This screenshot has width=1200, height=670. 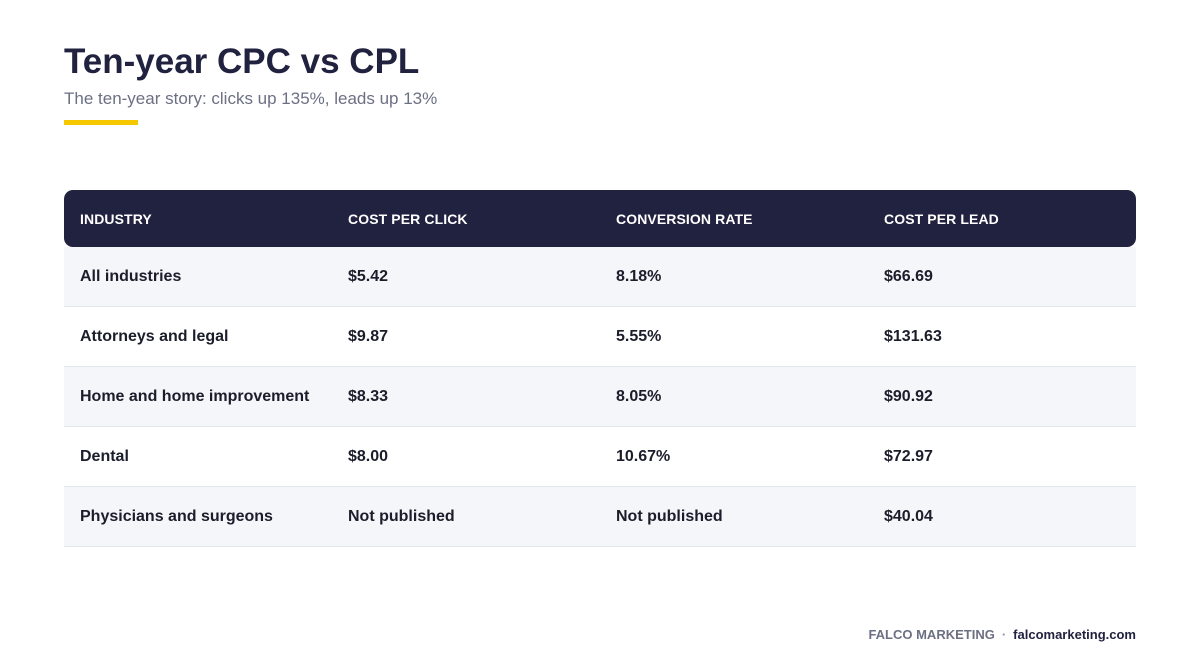 What do you see at coordinates (639, 396) in the screenshot?
I see `conversion-rate-cell: 8.05%` at bounding box center [639, 396].